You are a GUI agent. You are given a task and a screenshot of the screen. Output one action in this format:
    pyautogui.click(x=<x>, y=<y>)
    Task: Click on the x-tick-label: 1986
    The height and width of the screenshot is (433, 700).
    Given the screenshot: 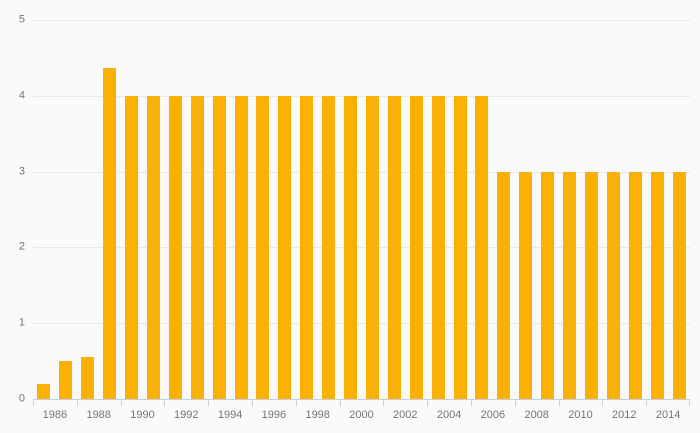 What is the action you would take?
    pyautogui.click(x=55, y=415)
    